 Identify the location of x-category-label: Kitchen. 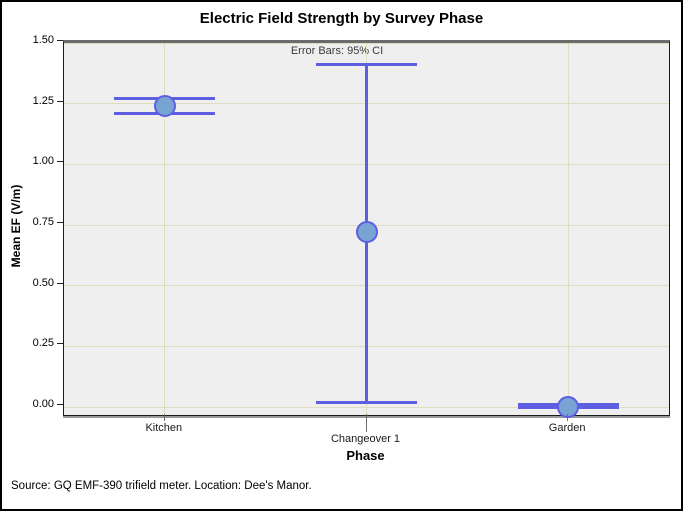
(164, 428).